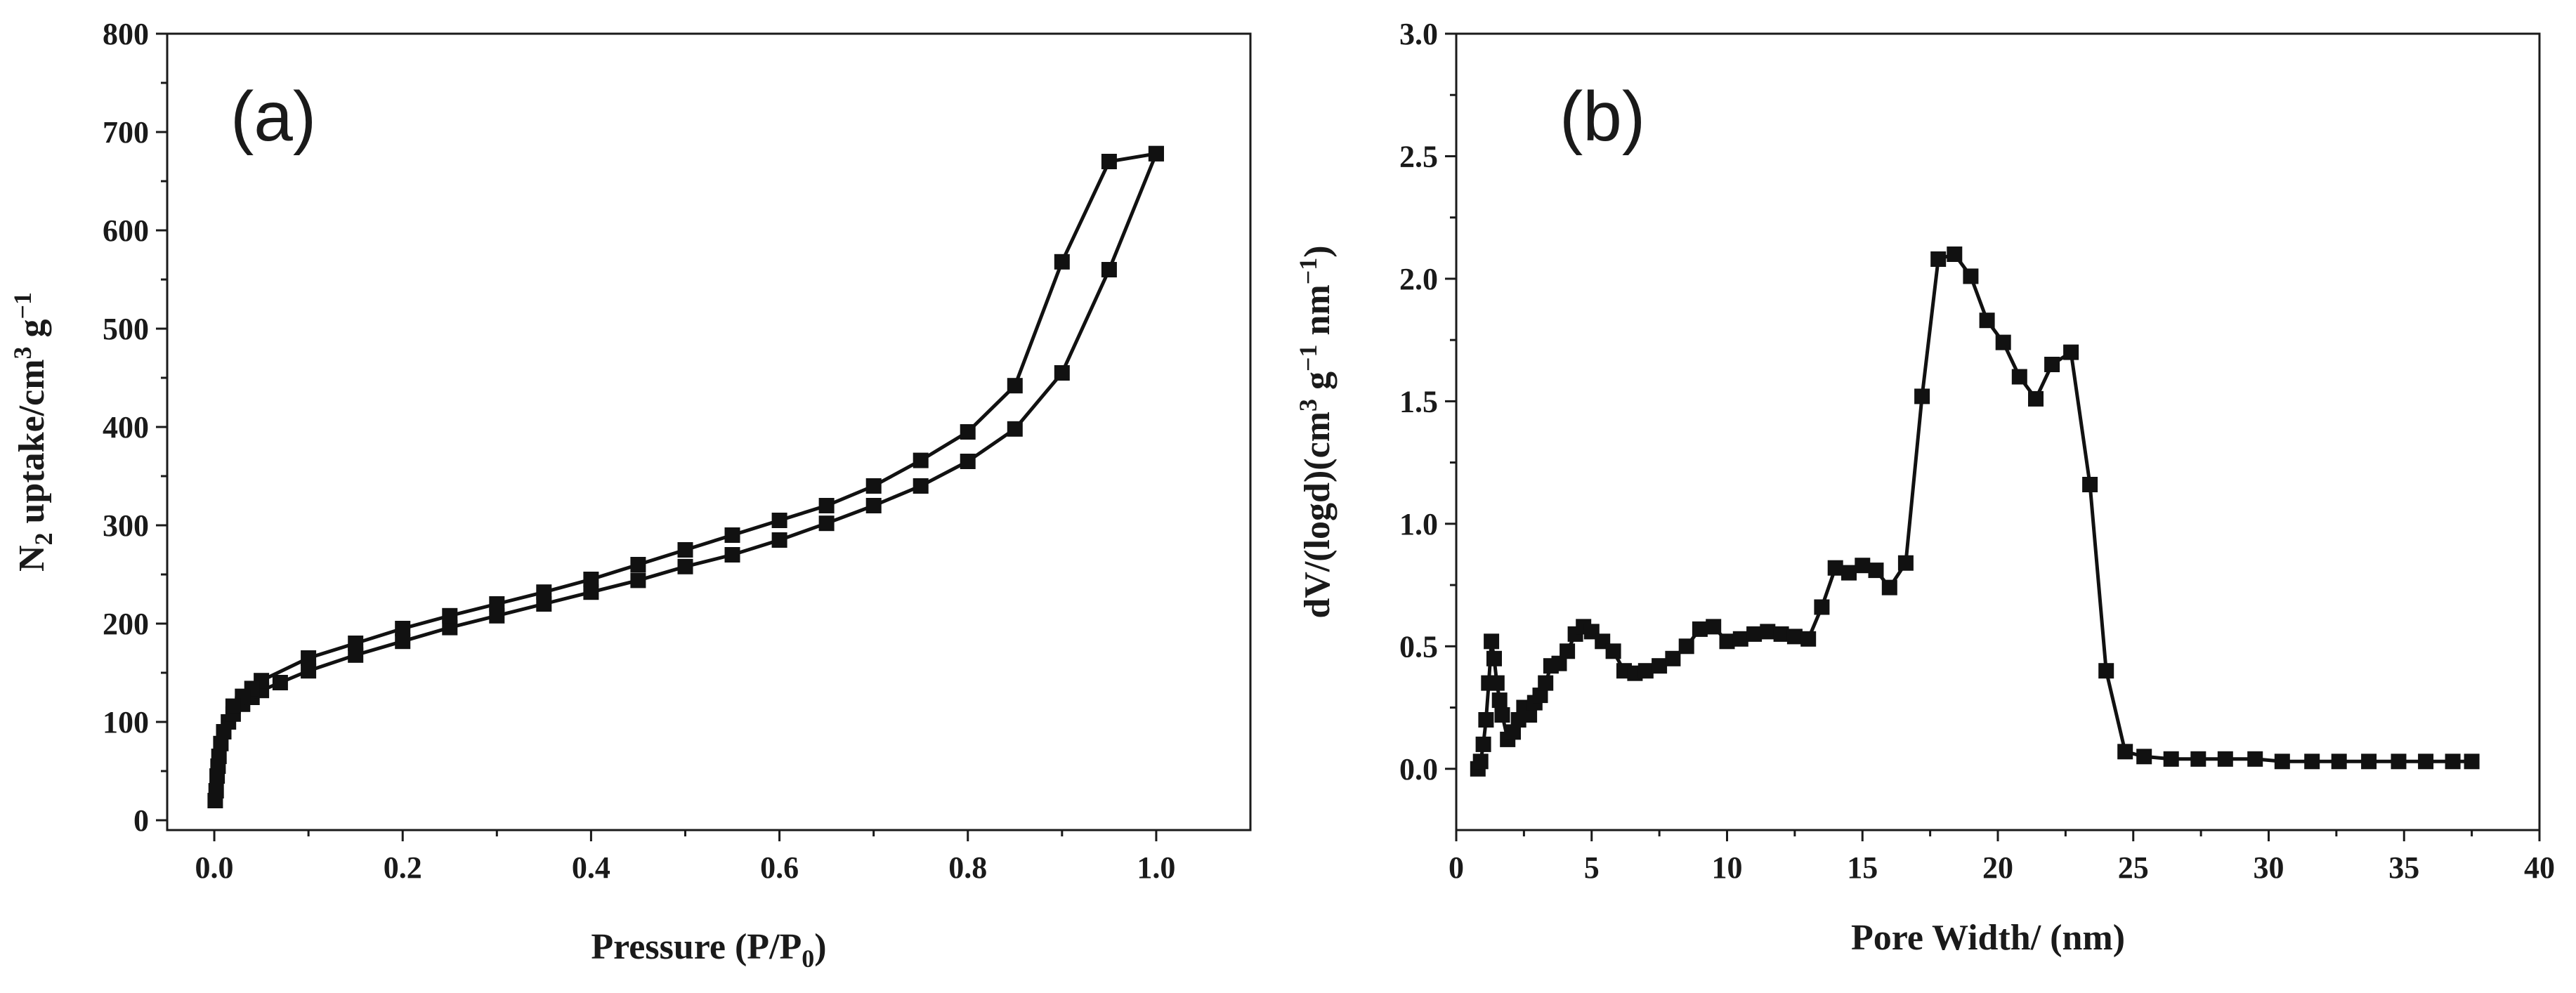 The width and height of the screenshot is (2576, 993). Describe the element at coordinates (1418, 34) in the screenshot. I see `panel-b-y-tick-label: 3.0` at that location.